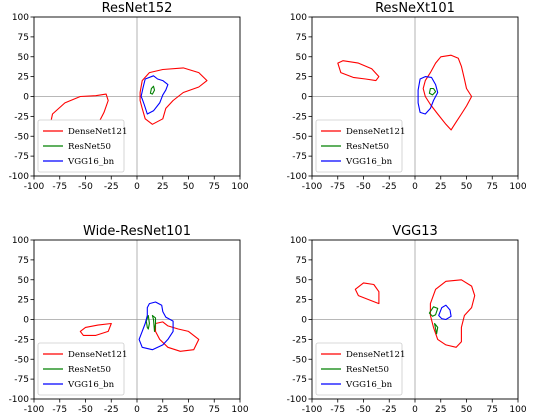  I want to click on chart-title: ResNeXt101, so click(415, 8).